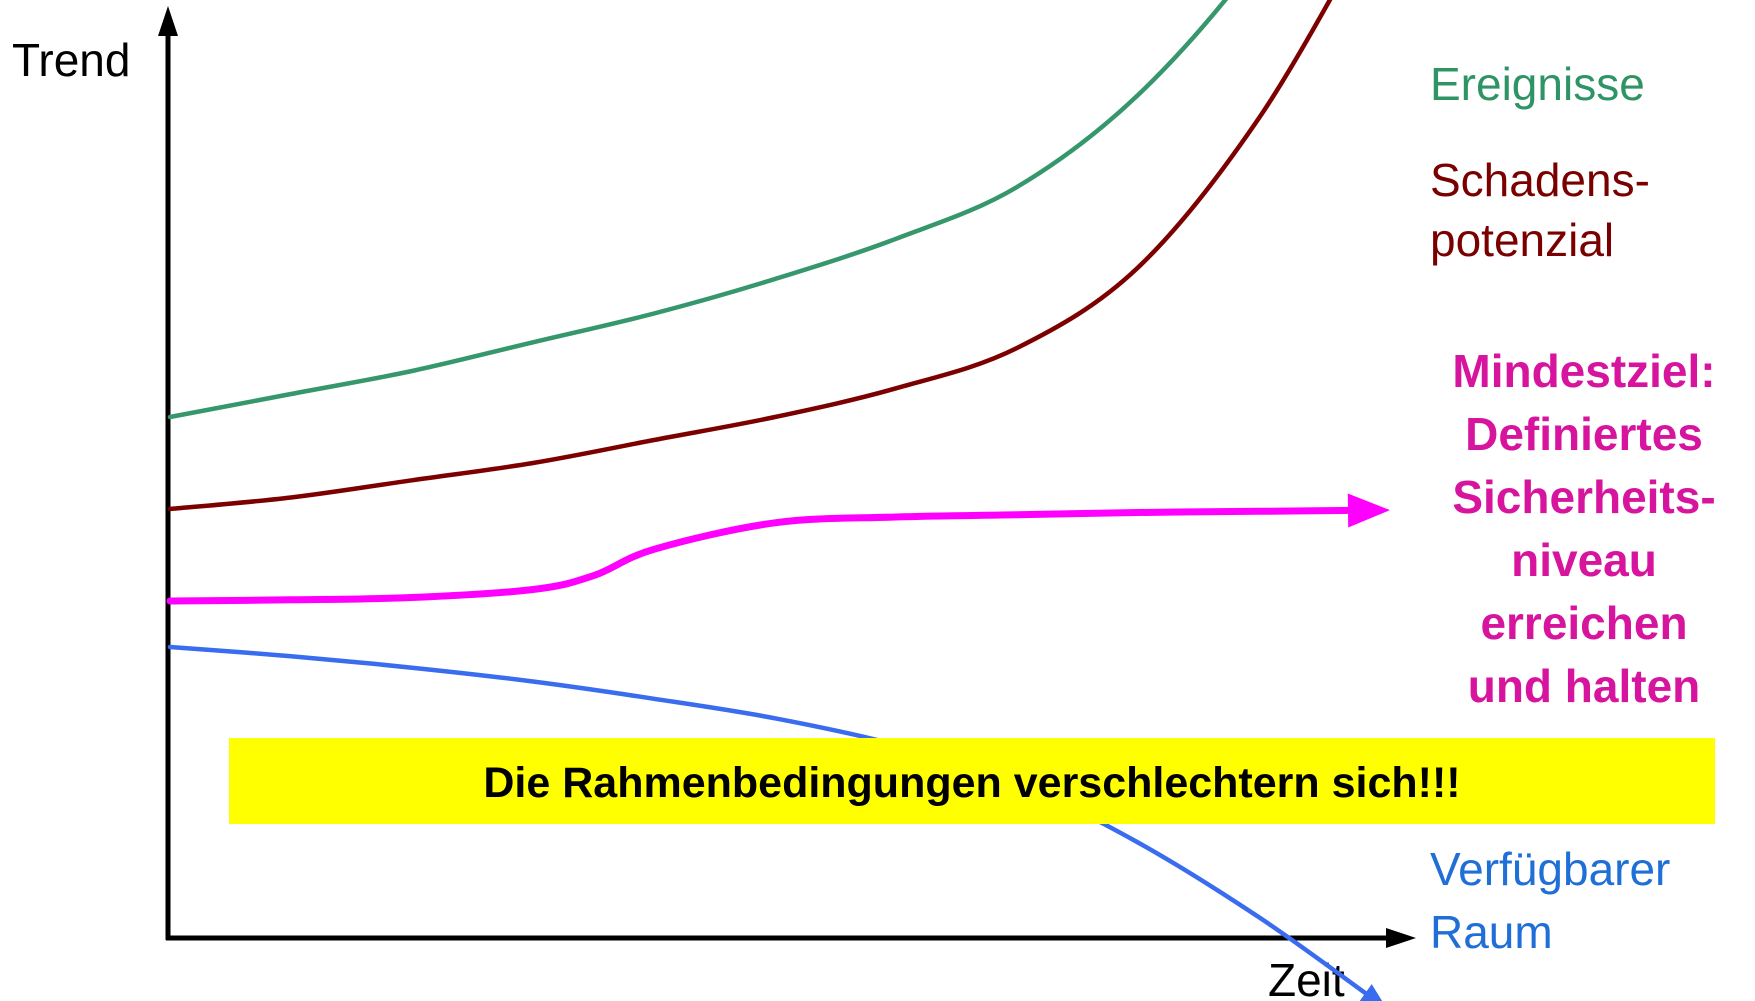 This screenshot has width=1755, height=1001. What do you see at coordinates (168, 21) in the screenshot?
I see `y-axis-arrowhead` at bounding box center [168, 21].